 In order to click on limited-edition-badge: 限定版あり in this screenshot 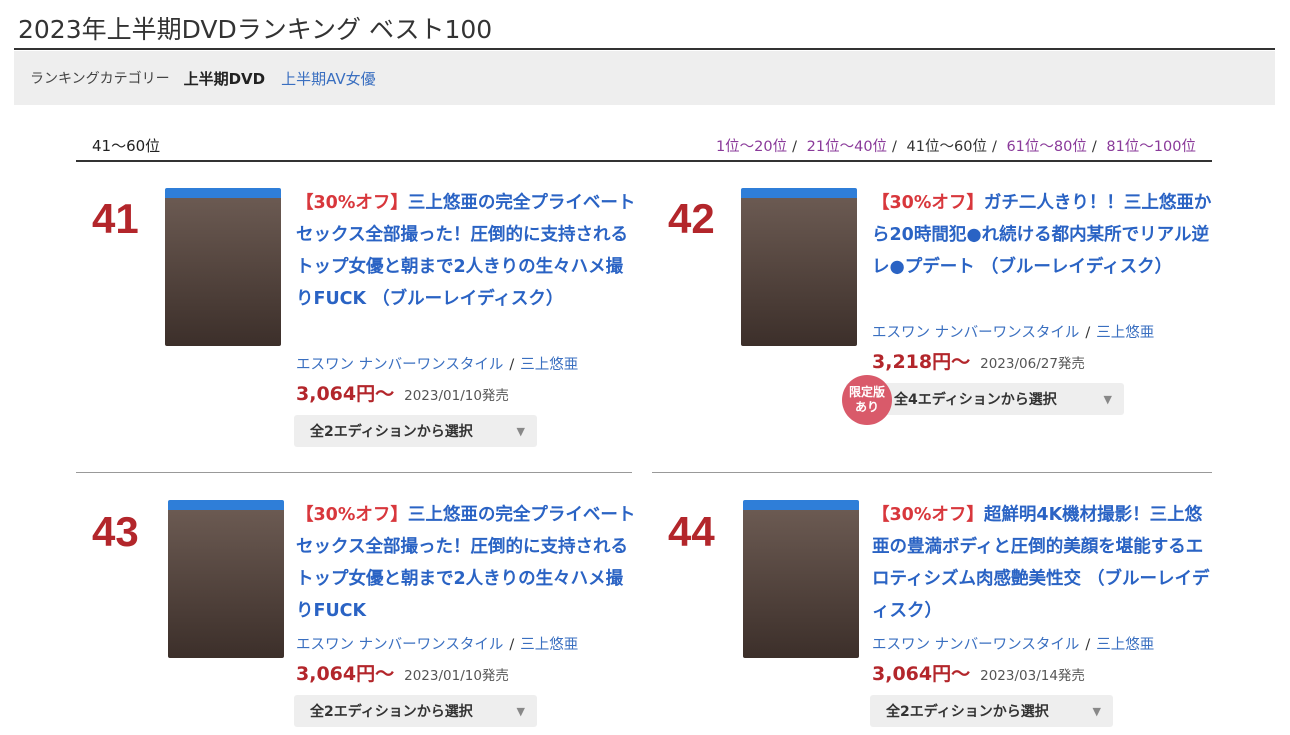, I will do `click(867, 400)`.